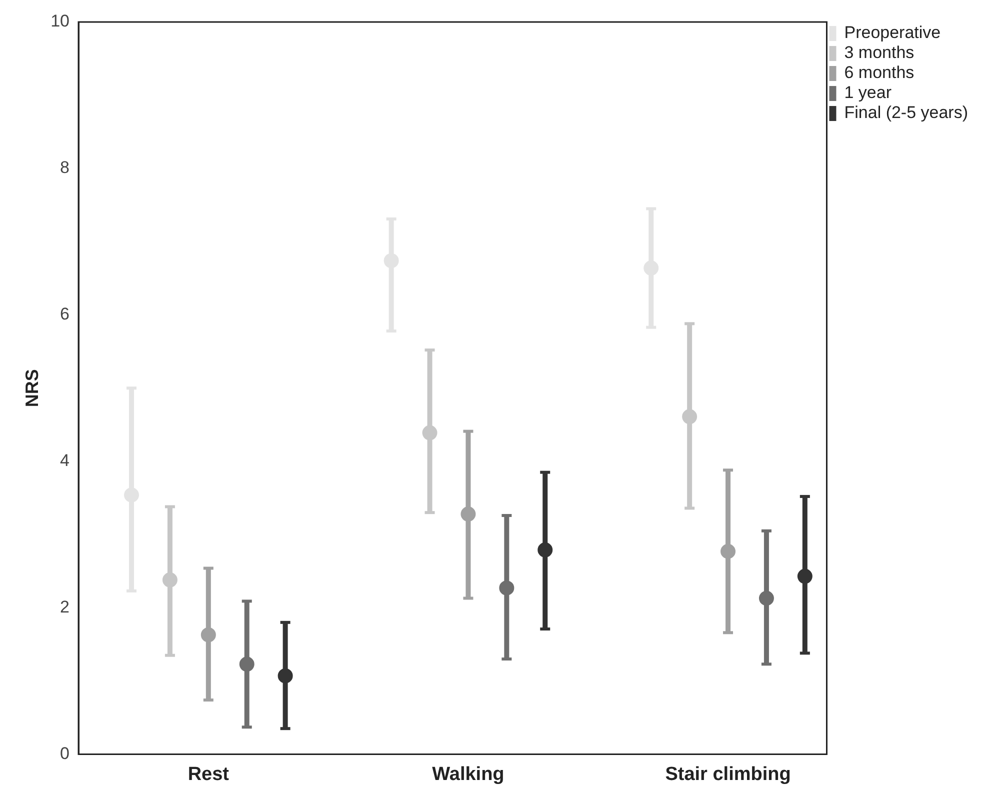 This screenshot has width=989, height=806. I want to click on legend-label: Final (2-5 years), so click(906, 112).